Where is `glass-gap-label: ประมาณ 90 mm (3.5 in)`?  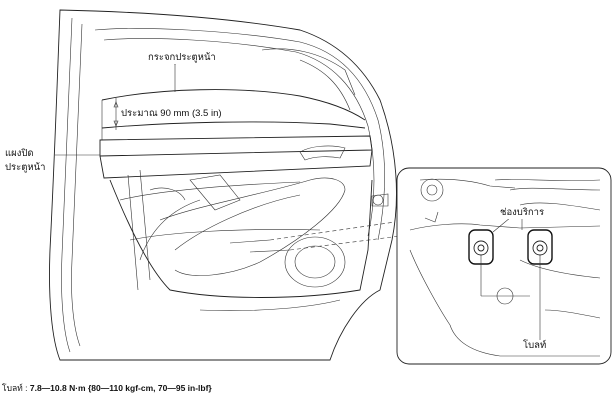
glass-gap-label: ประมาณ 90 mm (3.5 in) is located at coordinates (171, 114).